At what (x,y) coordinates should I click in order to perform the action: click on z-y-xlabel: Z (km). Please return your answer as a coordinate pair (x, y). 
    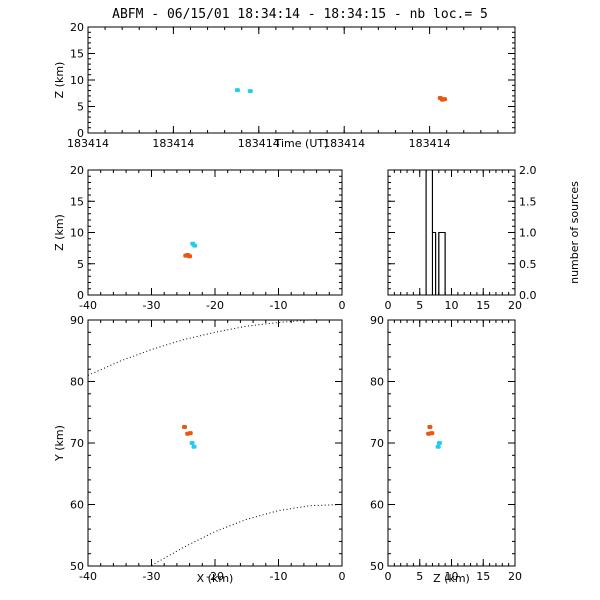
    Looking at the image, I should click on (451, 578).